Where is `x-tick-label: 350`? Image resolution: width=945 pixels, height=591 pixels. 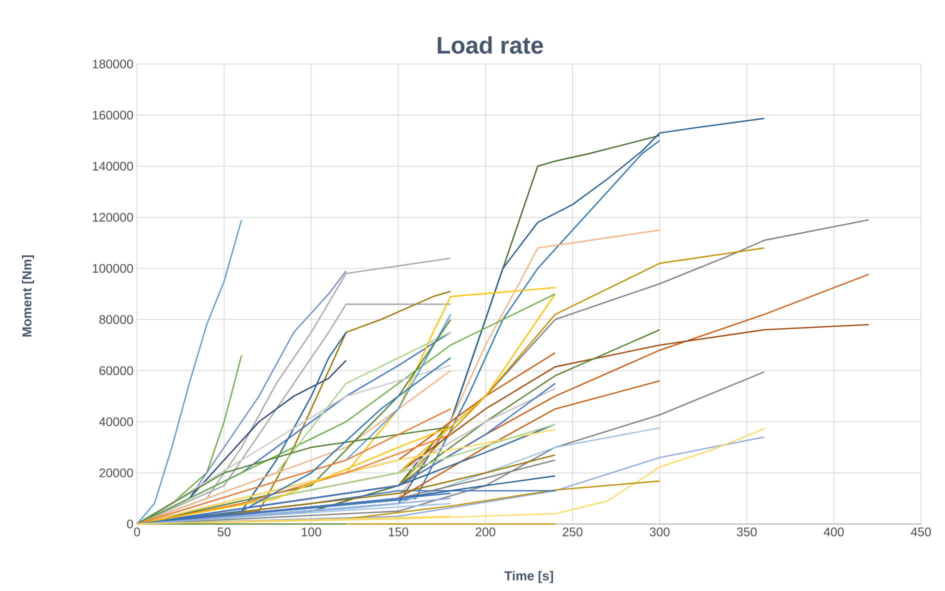
x-tick-label: 350 is located at coordinates (746, 532).